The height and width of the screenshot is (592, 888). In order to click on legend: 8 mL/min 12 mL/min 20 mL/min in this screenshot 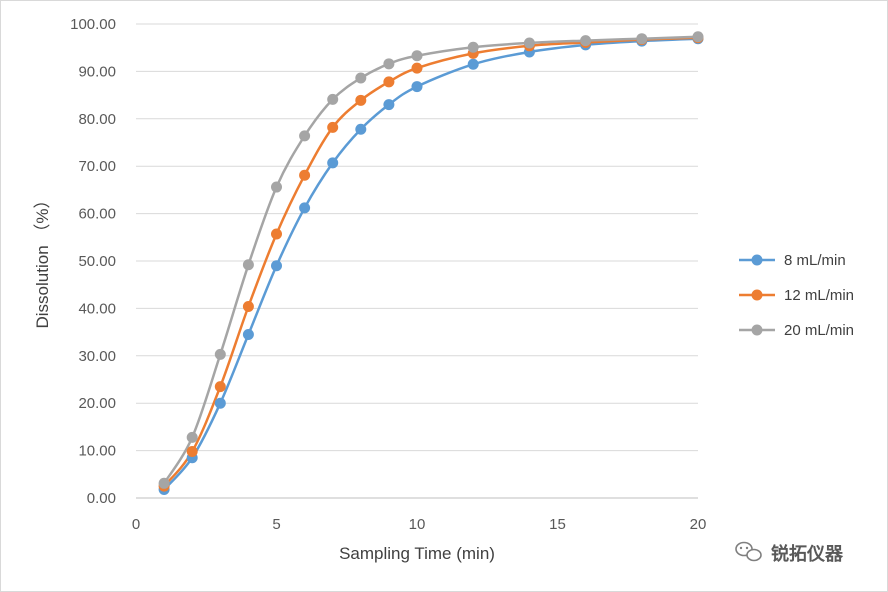, I will do `click(796, 295)`.